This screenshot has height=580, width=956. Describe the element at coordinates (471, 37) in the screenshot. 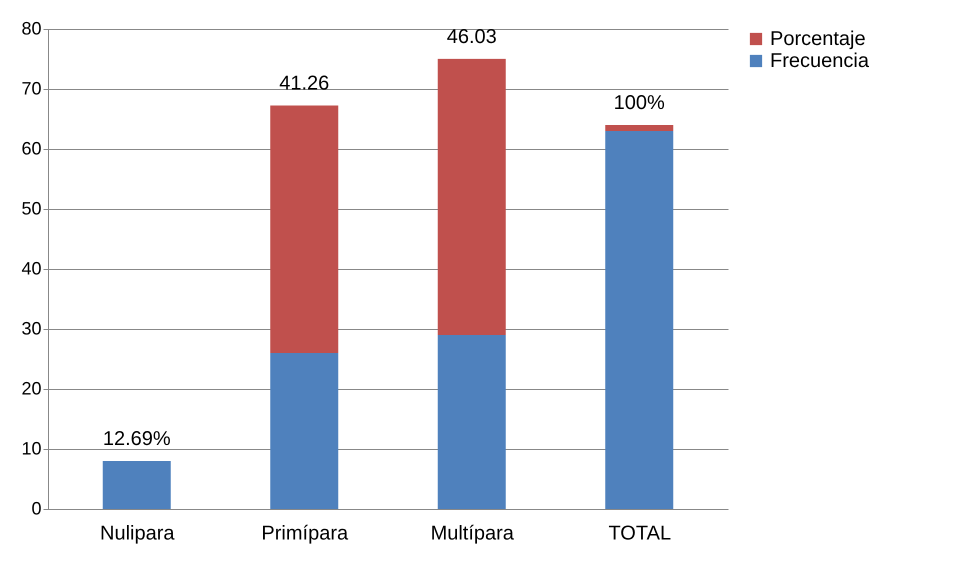

I see `data-label: 46.03` at that location.